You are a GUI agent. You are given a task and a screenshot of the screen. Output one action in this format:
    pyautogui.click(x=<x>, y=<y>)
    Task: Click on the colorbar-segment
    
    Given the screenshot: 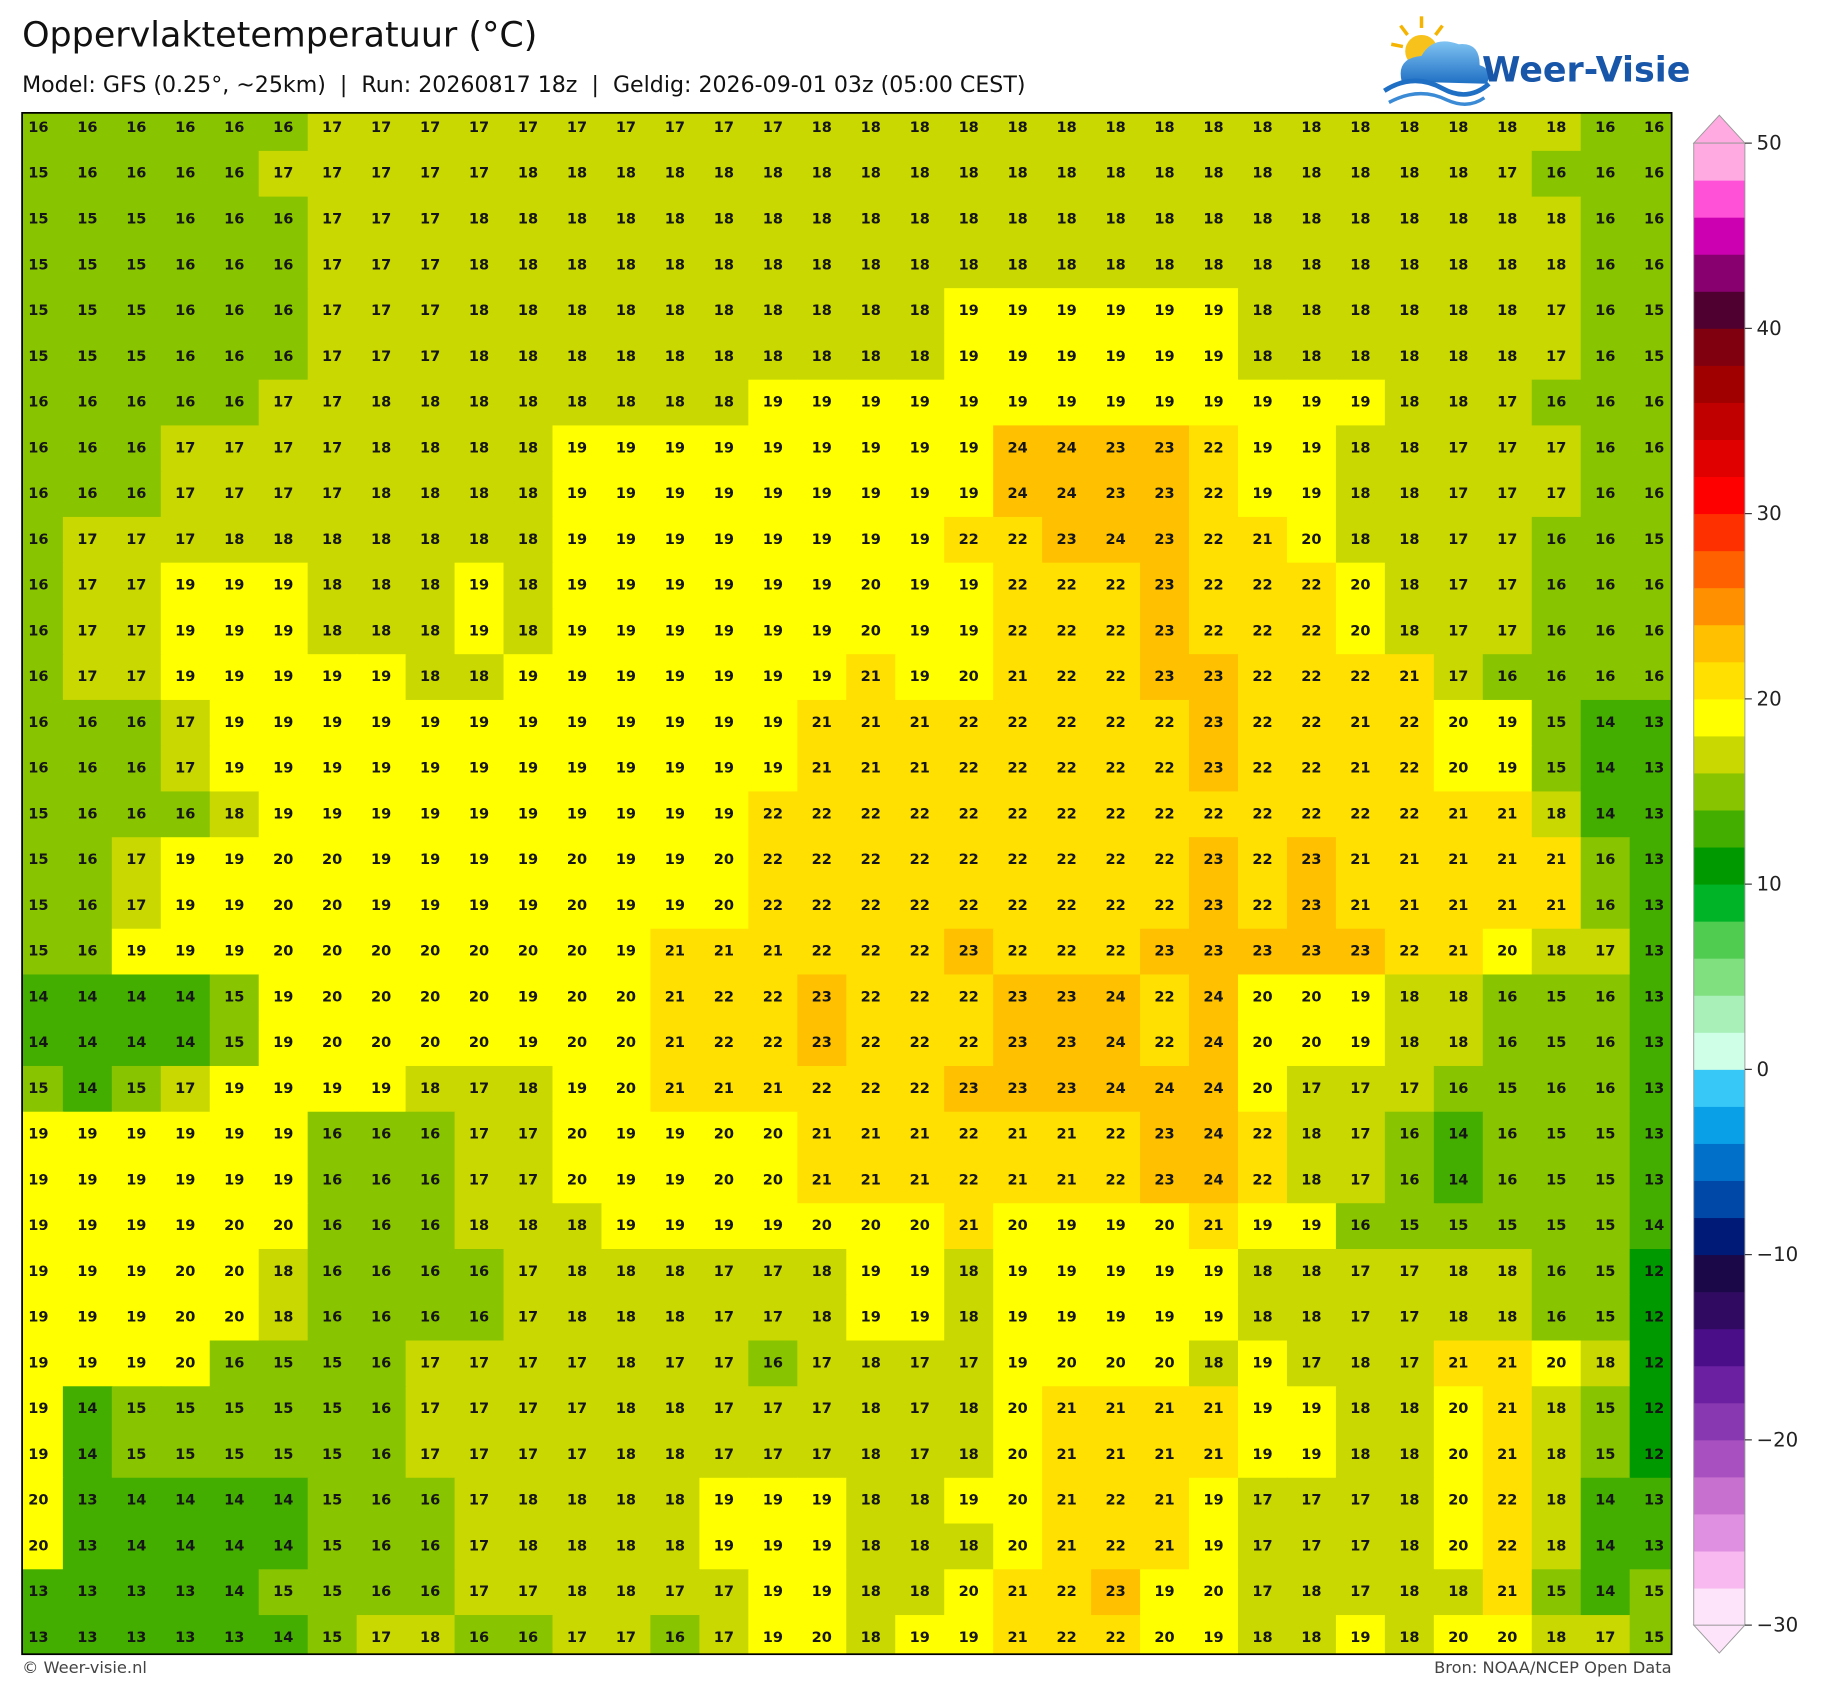 What is the action you would take?
    pyautogui.click(x=1719, y=569)
    